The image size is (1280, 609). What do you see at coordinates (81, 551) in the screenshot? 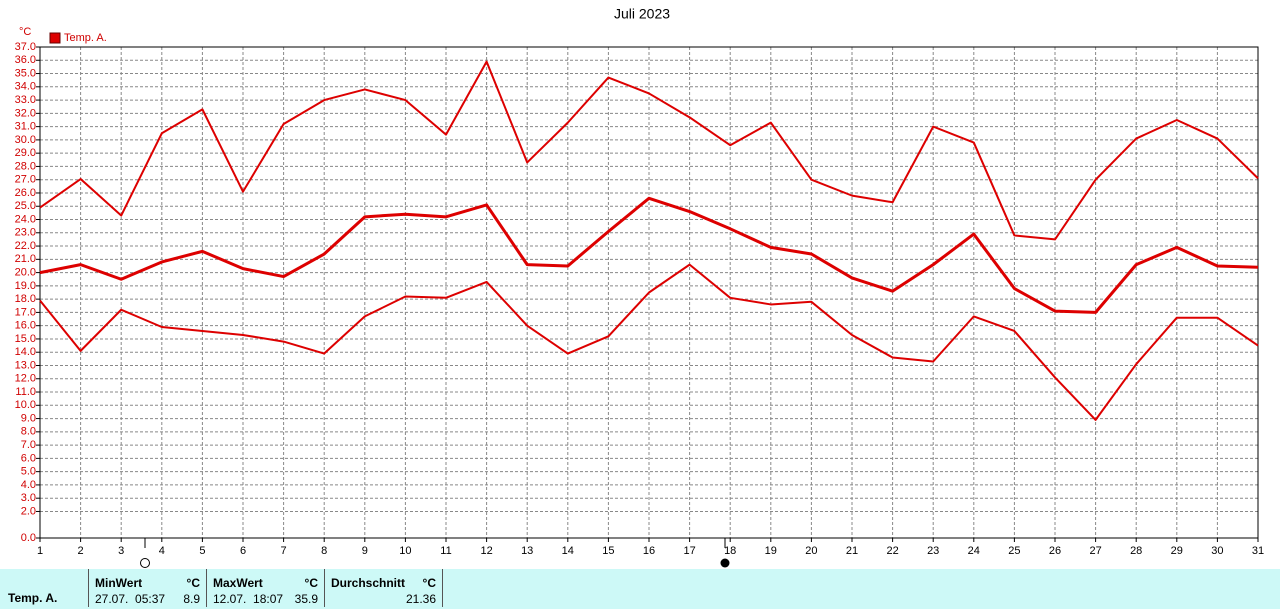
I see `x-tick-label: 2` at bounding box center [81, 551].